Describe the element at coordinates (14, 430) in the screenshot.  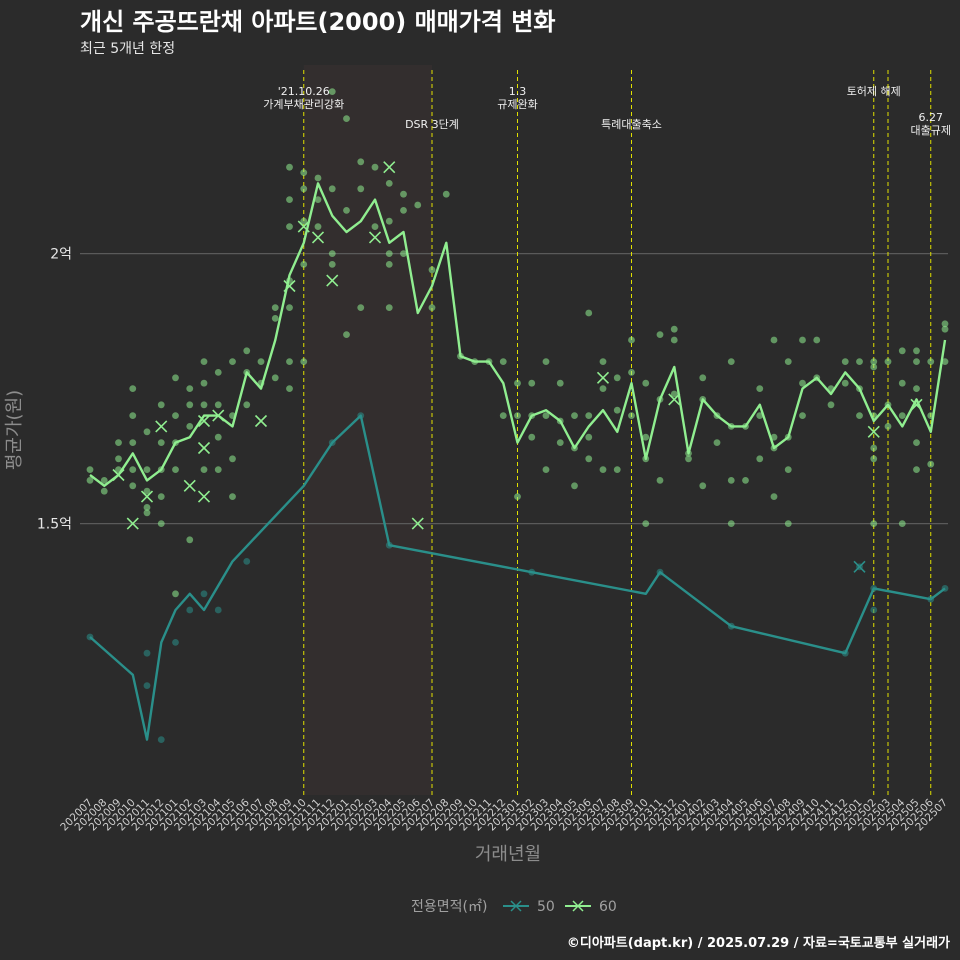
I see `y-axis-title: 평균가(원)` at that location.